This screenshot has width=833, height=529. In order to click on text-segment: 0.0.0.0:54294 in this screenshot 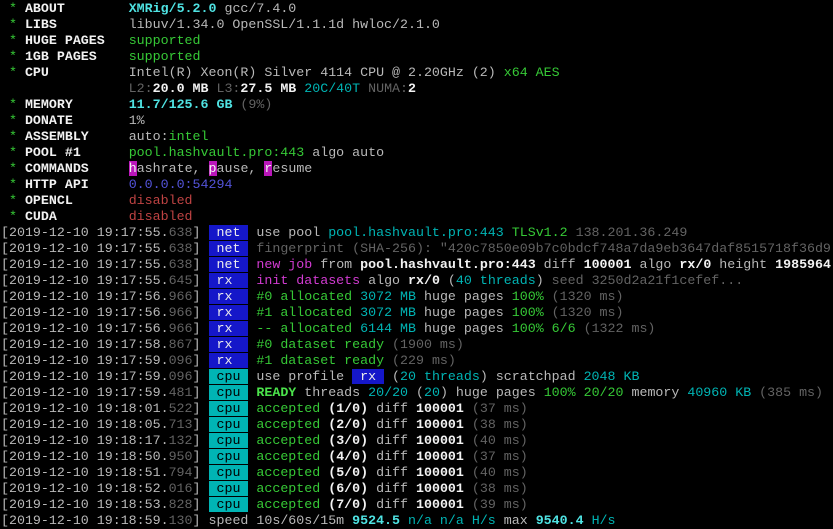, I will do `click(180, 184)`.